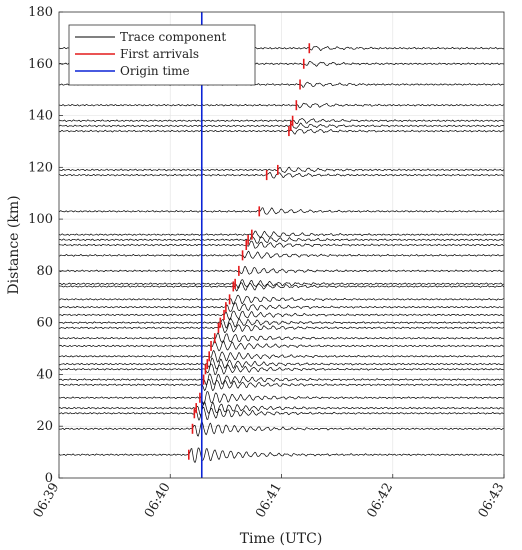 Image resolution: width=522 pixels, height=550 pixels. I want to click on x-tick-label: 06:41, so click(269, 501).